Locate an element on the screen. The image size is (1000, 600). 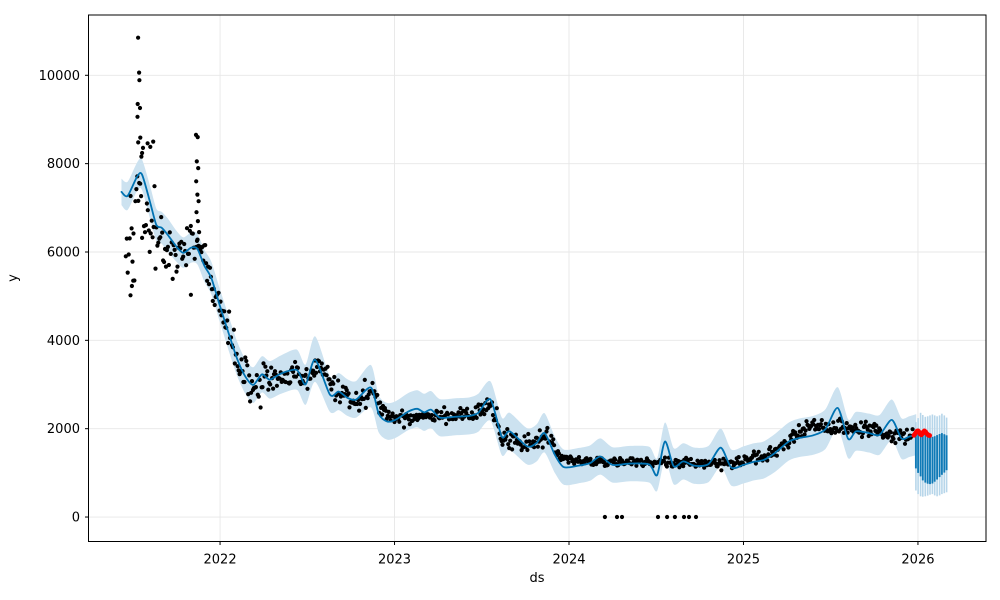
x-tick-label: 2022 is located at coordinates (220, 560).